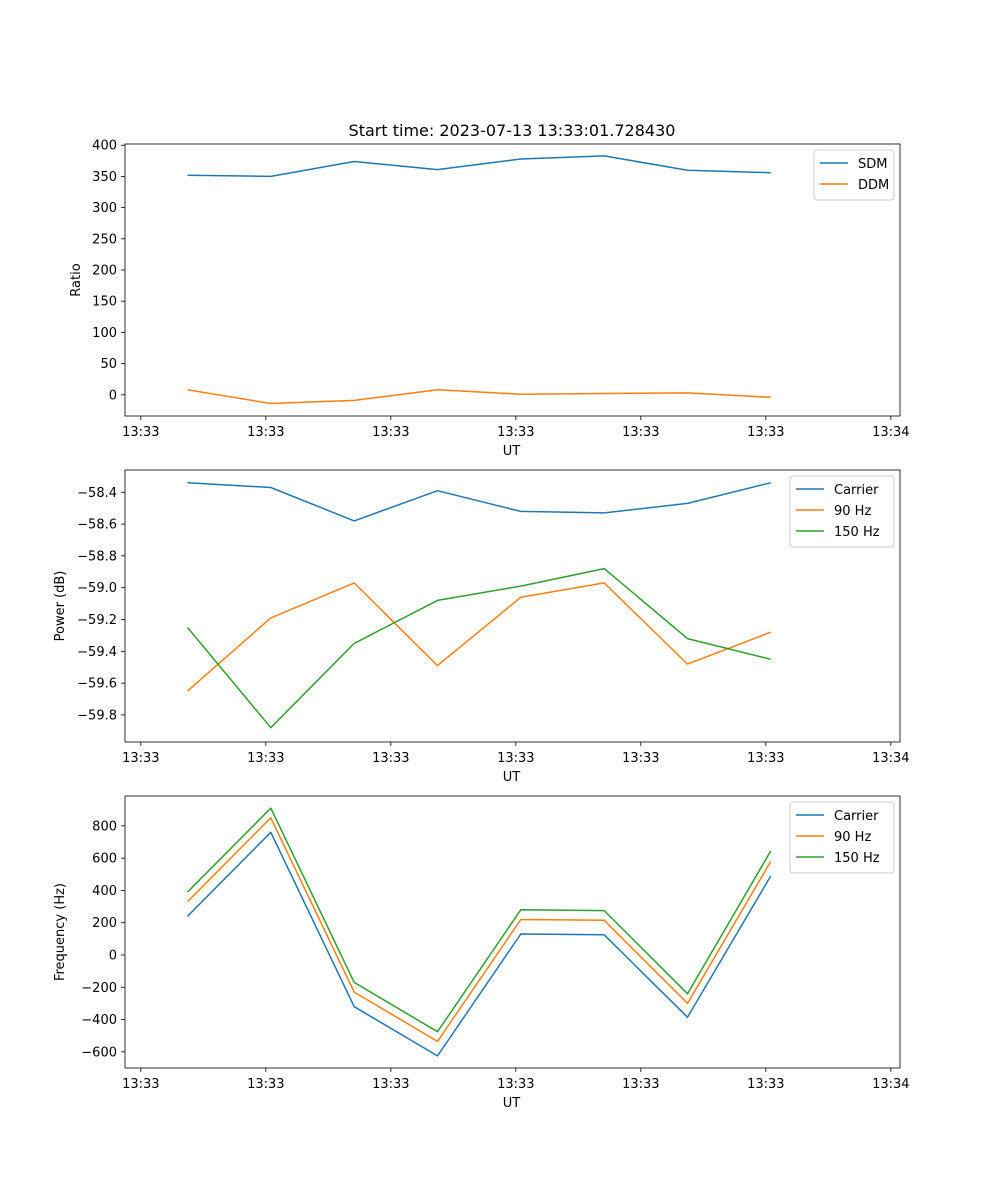 This screenshot has width=1000, height=1200. I want to click on y-tick-label: −200, so click(99, 988).